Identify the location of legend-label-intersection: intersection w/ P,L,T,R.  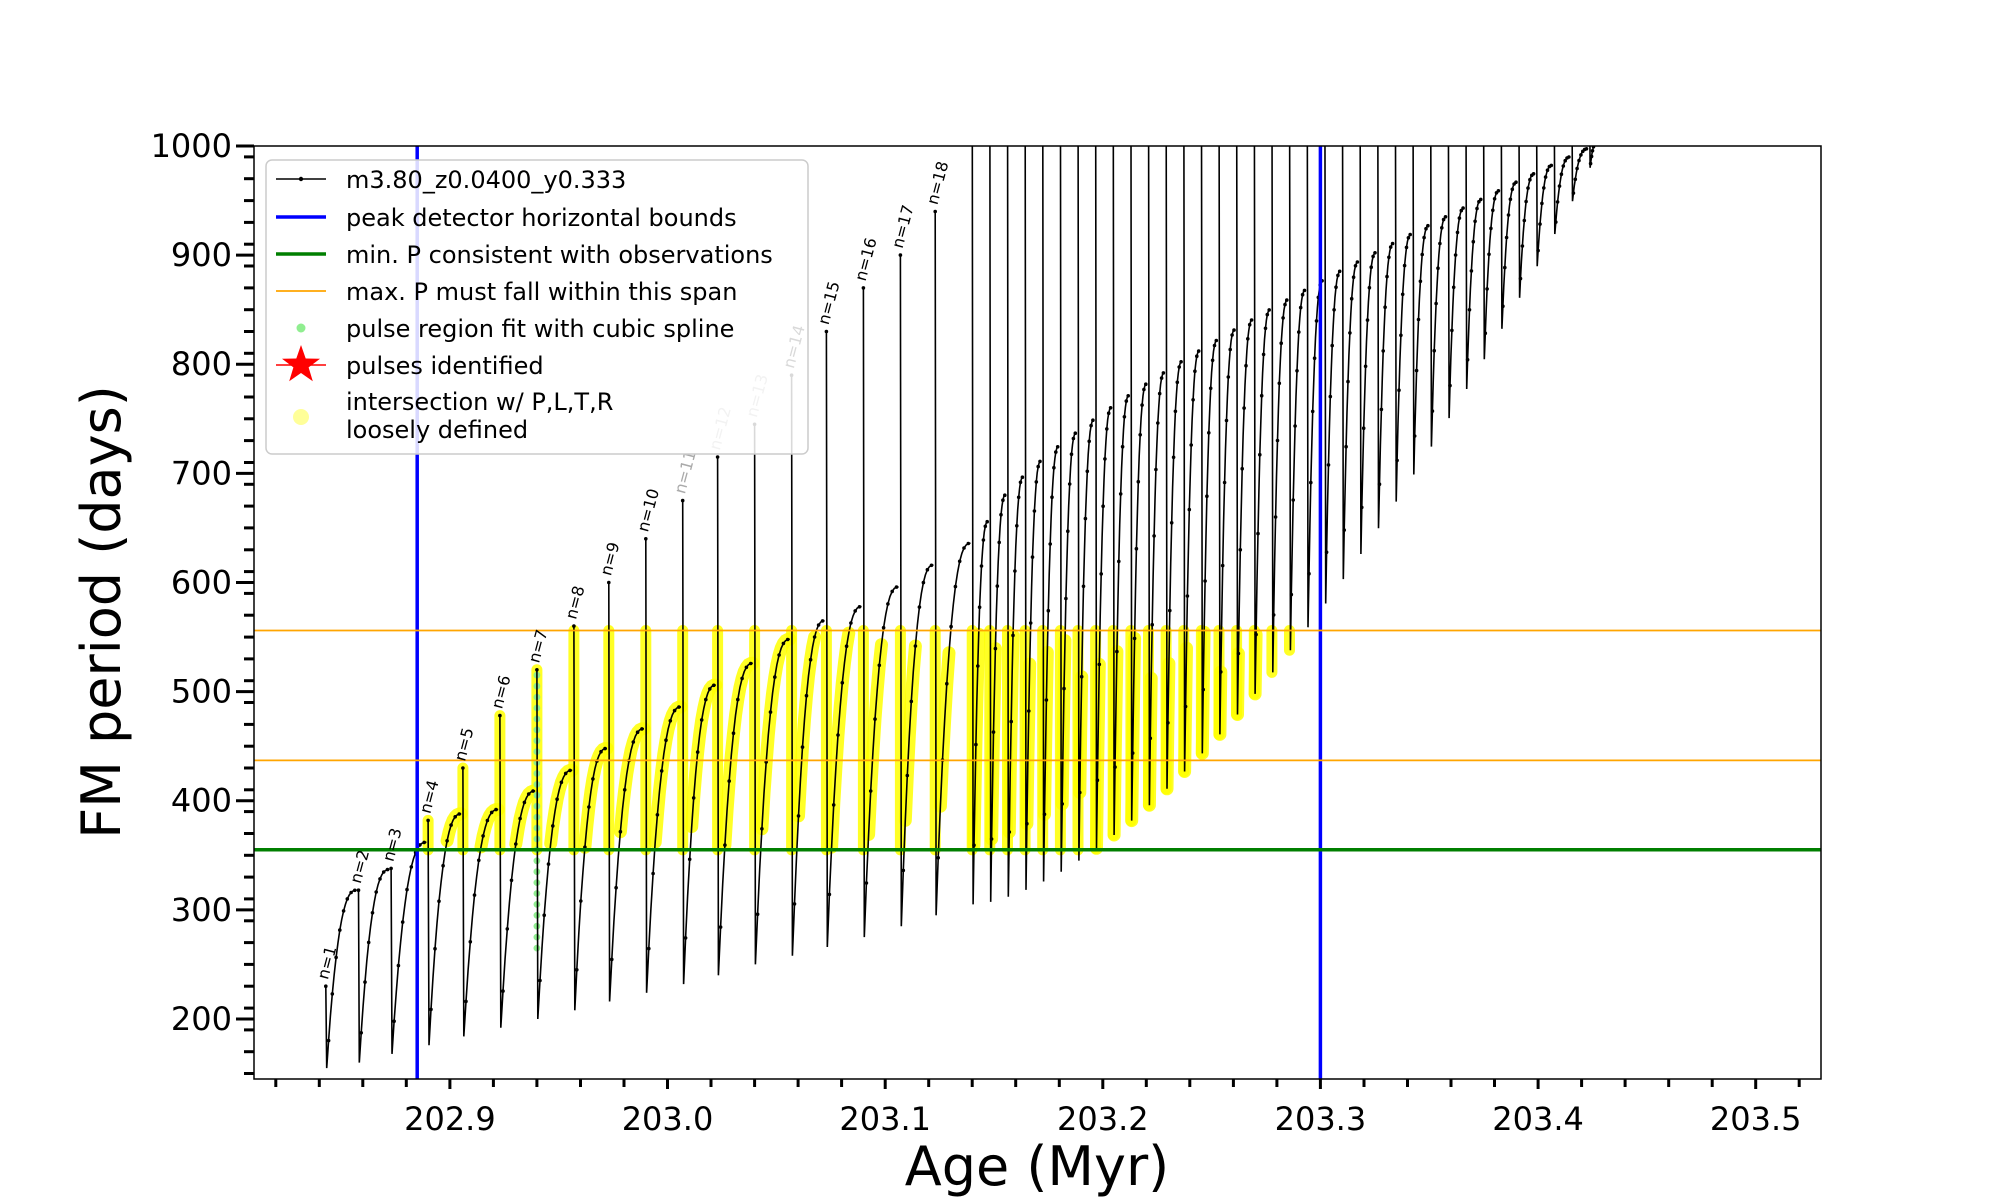
(479, 402).